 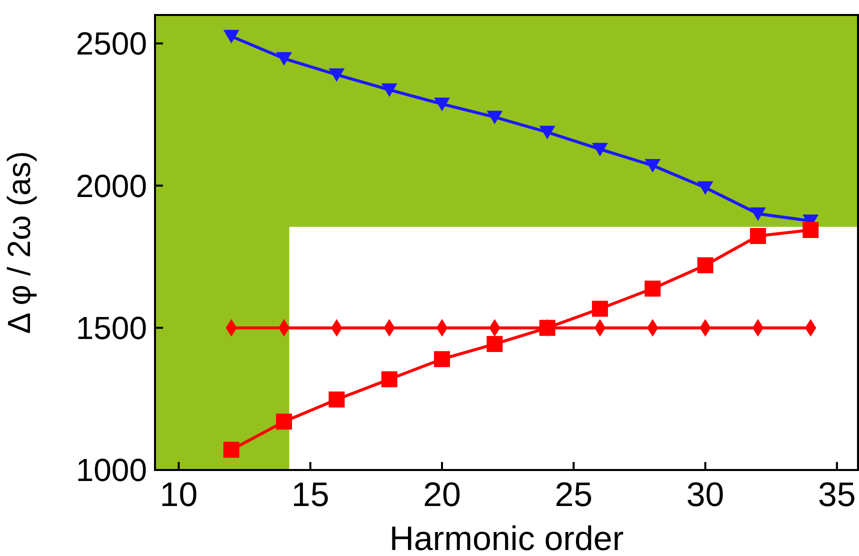 What do you see at coordinates (705, 495) in the screenshot?
I see `x-tick-label: 30` at bounding box center [705, 495].